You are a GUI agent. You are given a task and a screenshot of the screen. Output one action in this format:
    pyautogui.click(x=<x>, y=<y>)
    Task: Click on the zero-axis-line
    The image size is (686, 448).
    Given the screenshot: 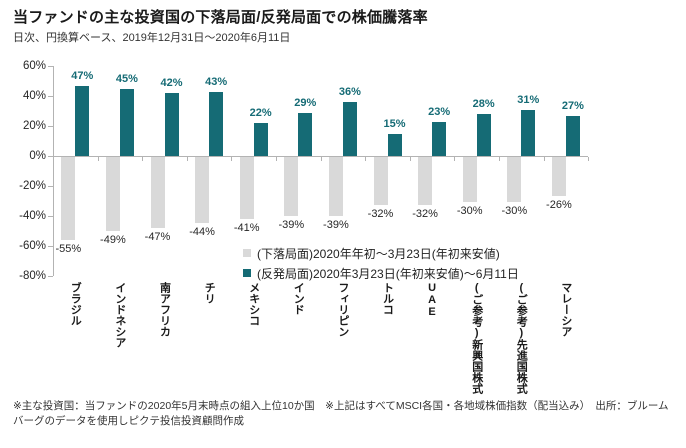 What is the action you would take?
    pyautogui.click(x=321, y=156)
    